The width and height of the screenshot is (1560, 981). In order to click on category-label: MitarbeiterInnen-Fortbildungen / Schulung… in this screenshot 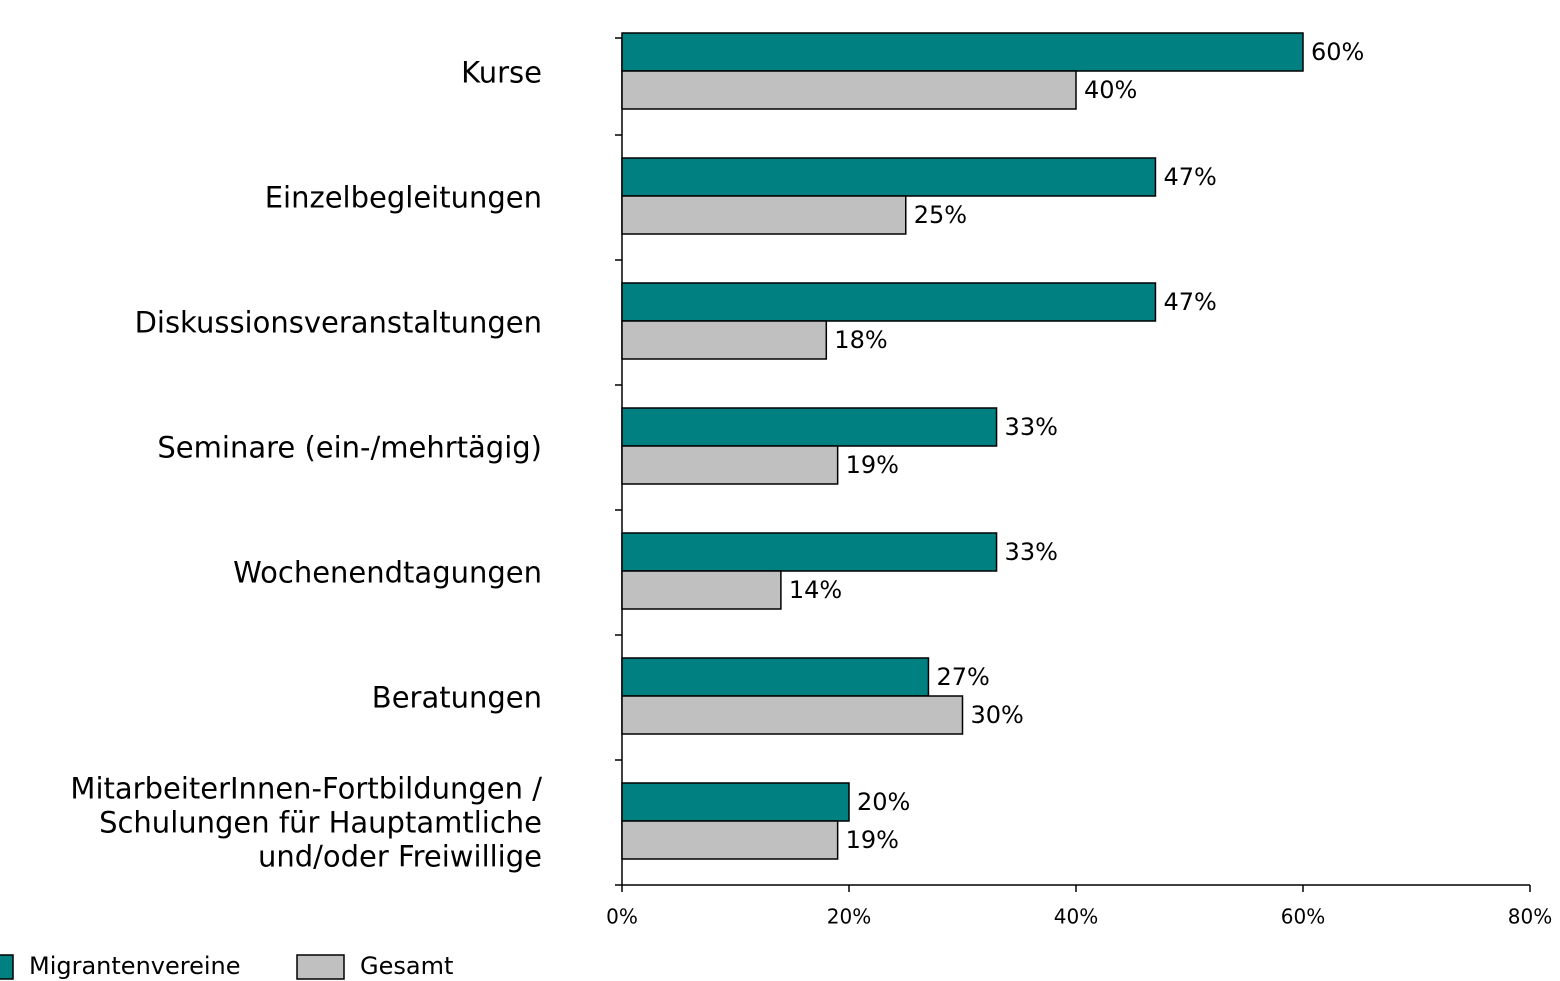, I will do `click(306, 823)`.